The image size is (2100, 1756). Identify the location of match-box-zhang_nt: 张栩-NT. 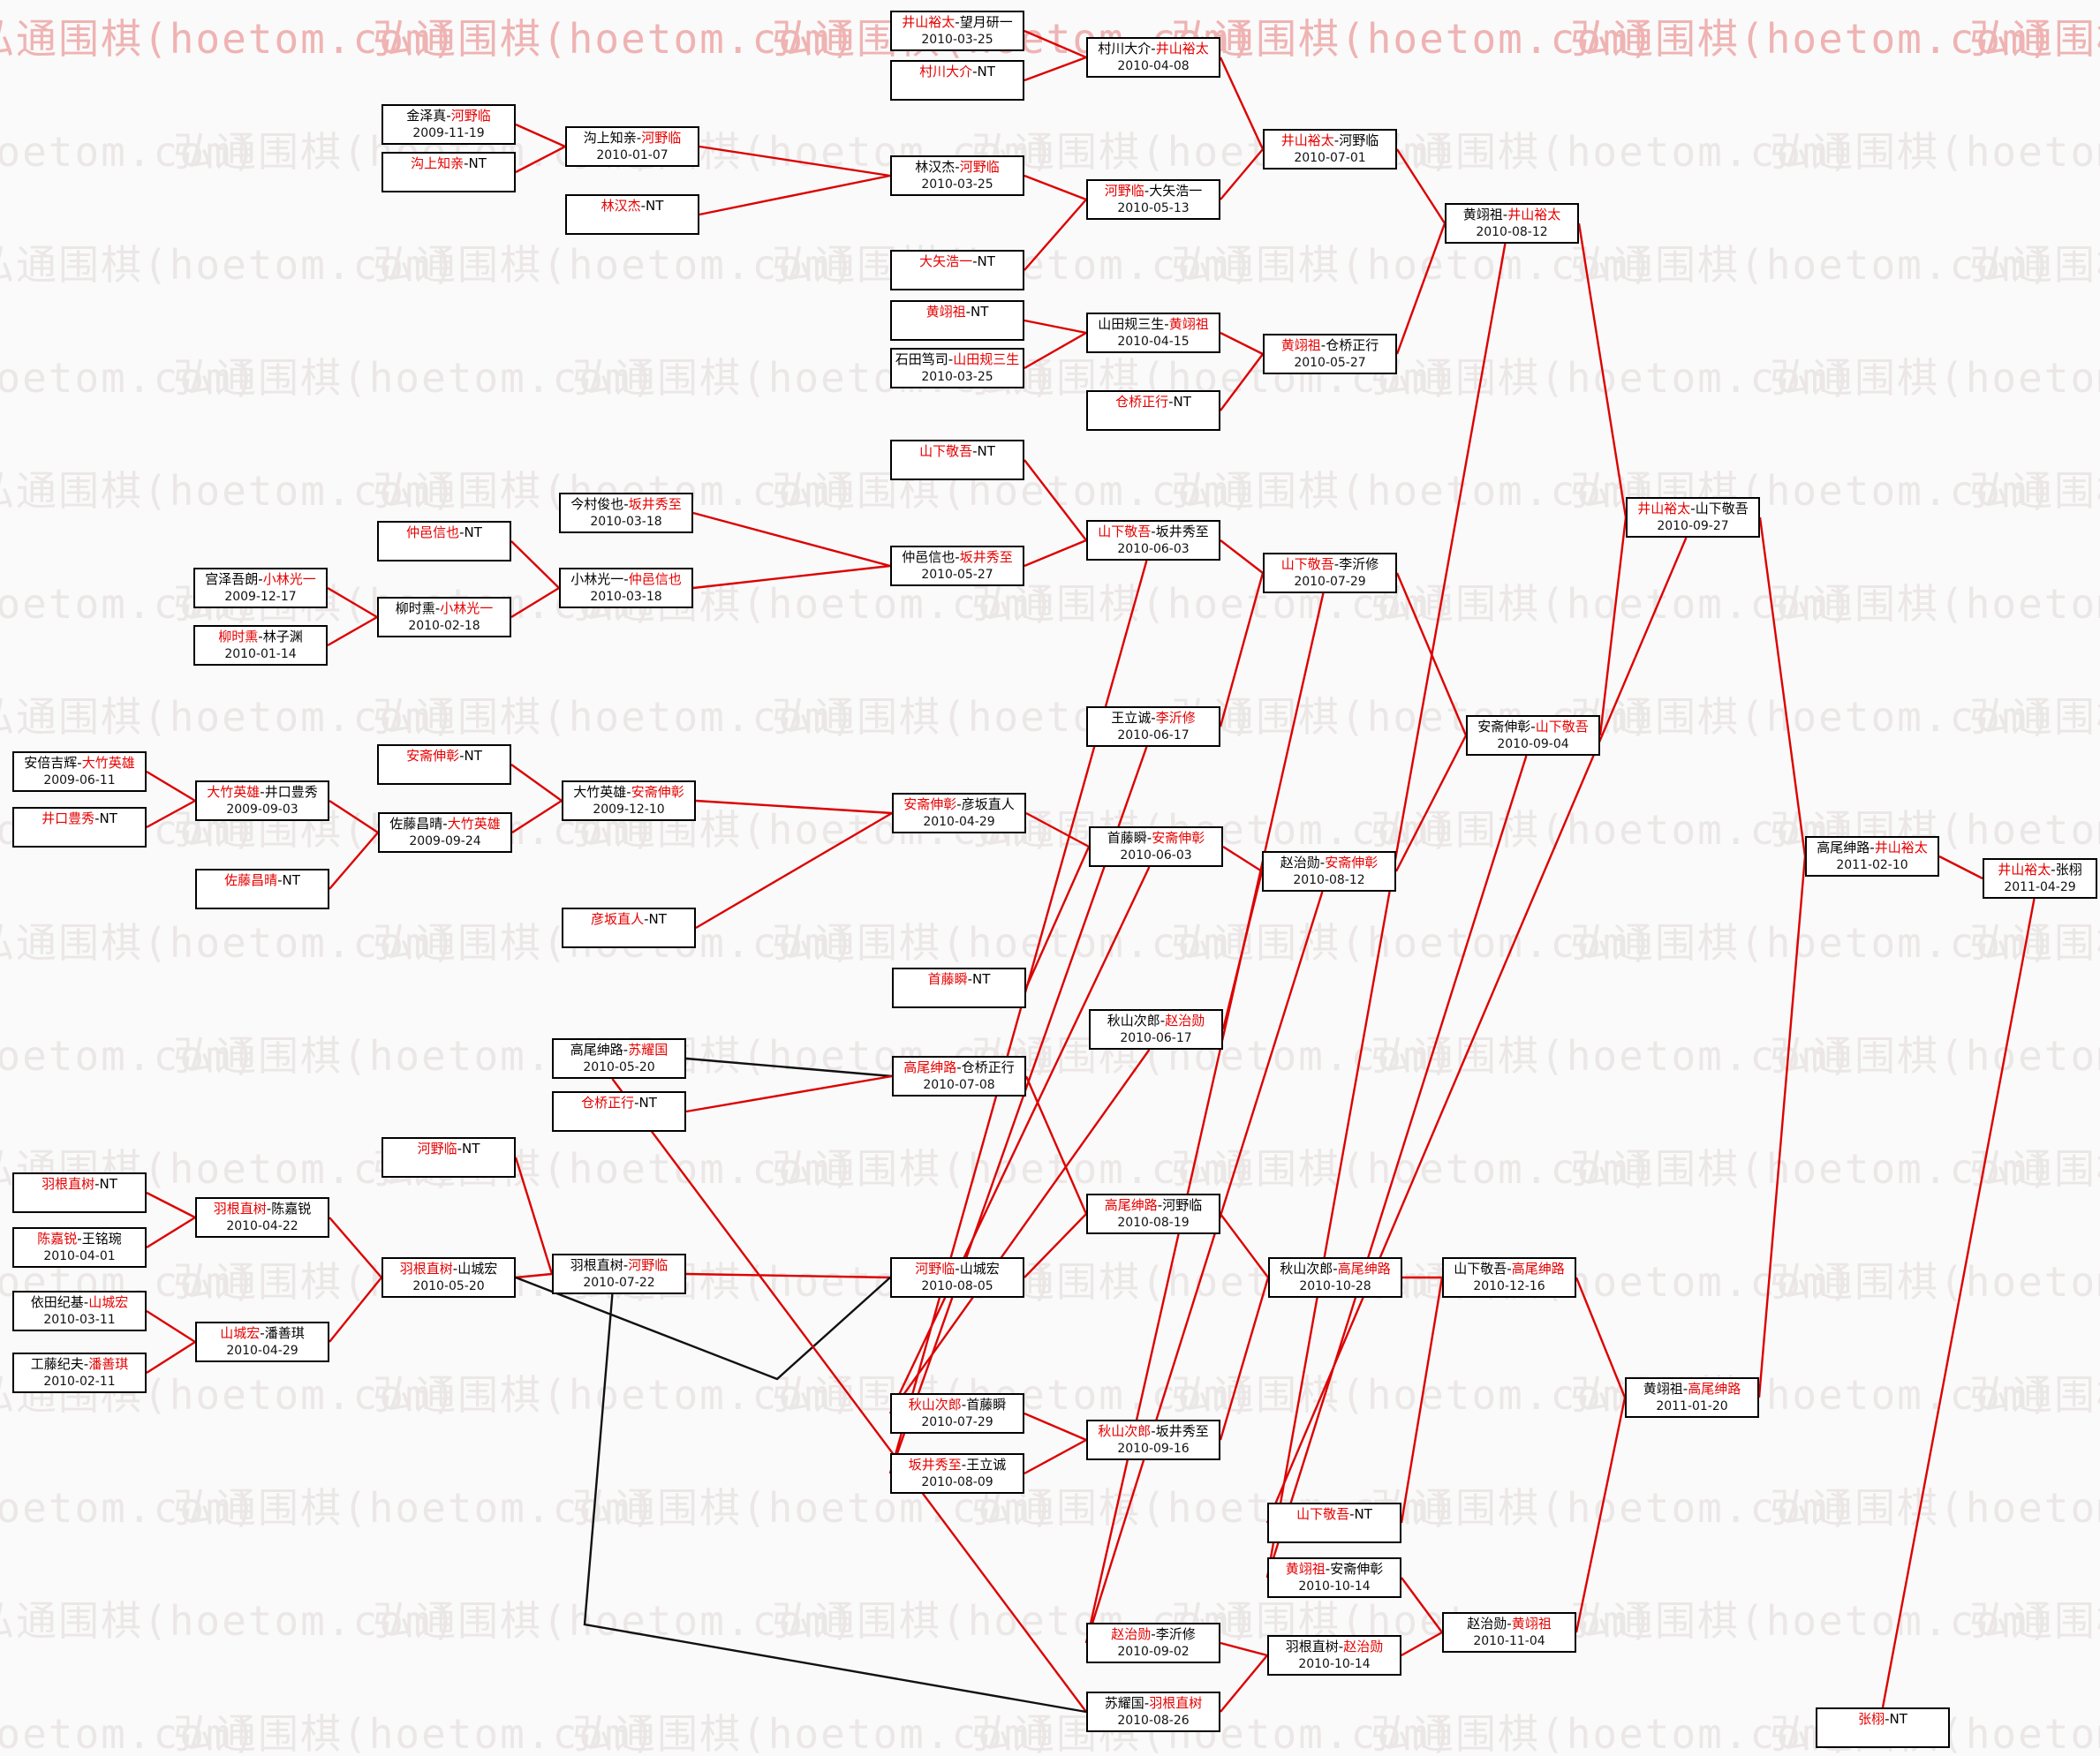
(1883, 1727).